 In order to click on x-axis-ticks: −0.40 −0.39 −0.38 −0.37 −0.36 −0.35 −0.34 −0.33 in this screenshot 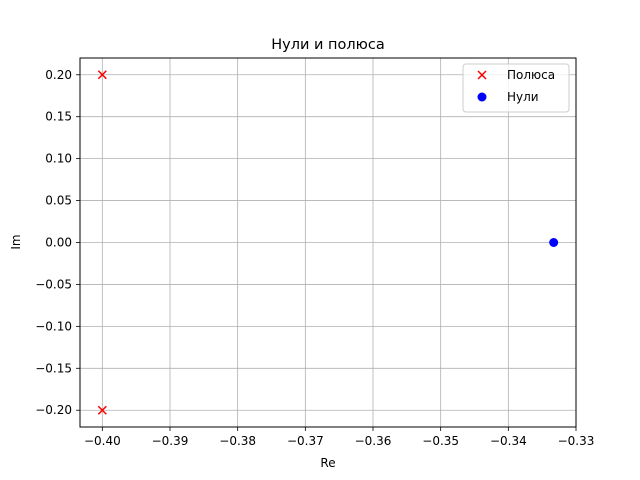, I will do `click(339, 437)`.